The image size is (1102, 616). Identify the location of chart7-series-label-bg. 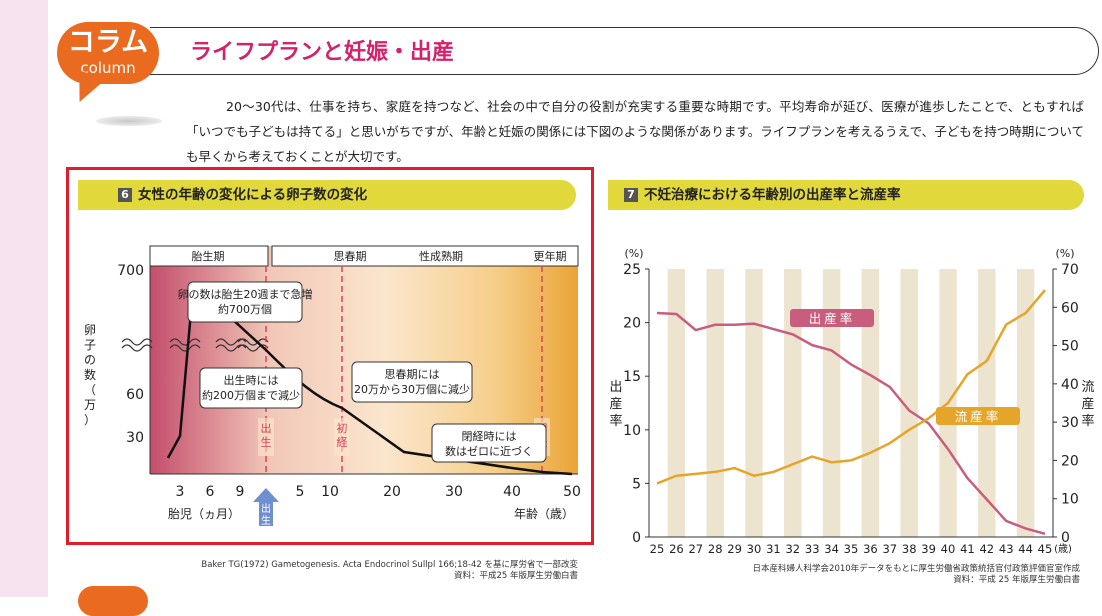
(832, 318).